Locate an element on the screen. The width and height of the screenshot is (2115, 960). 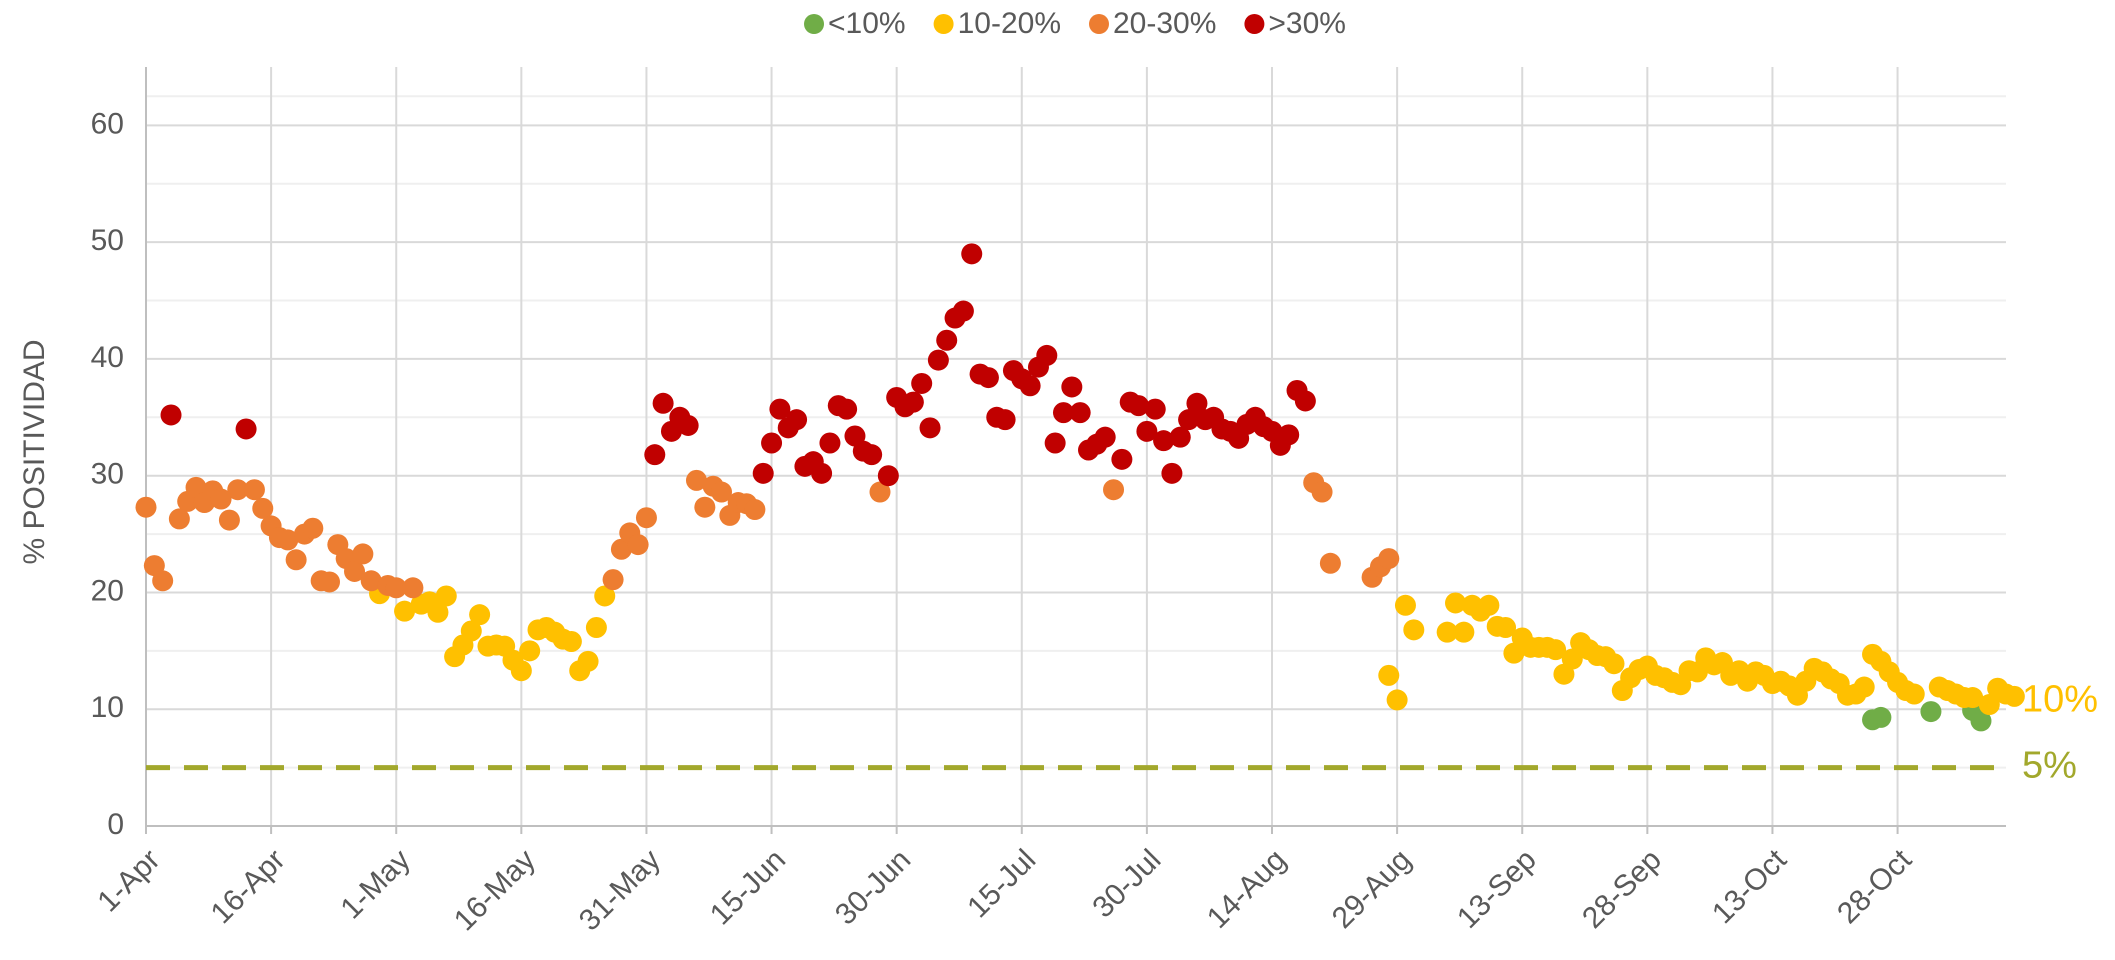
x-tick-label: 15-Jul is located at coordinates (1001, 883).